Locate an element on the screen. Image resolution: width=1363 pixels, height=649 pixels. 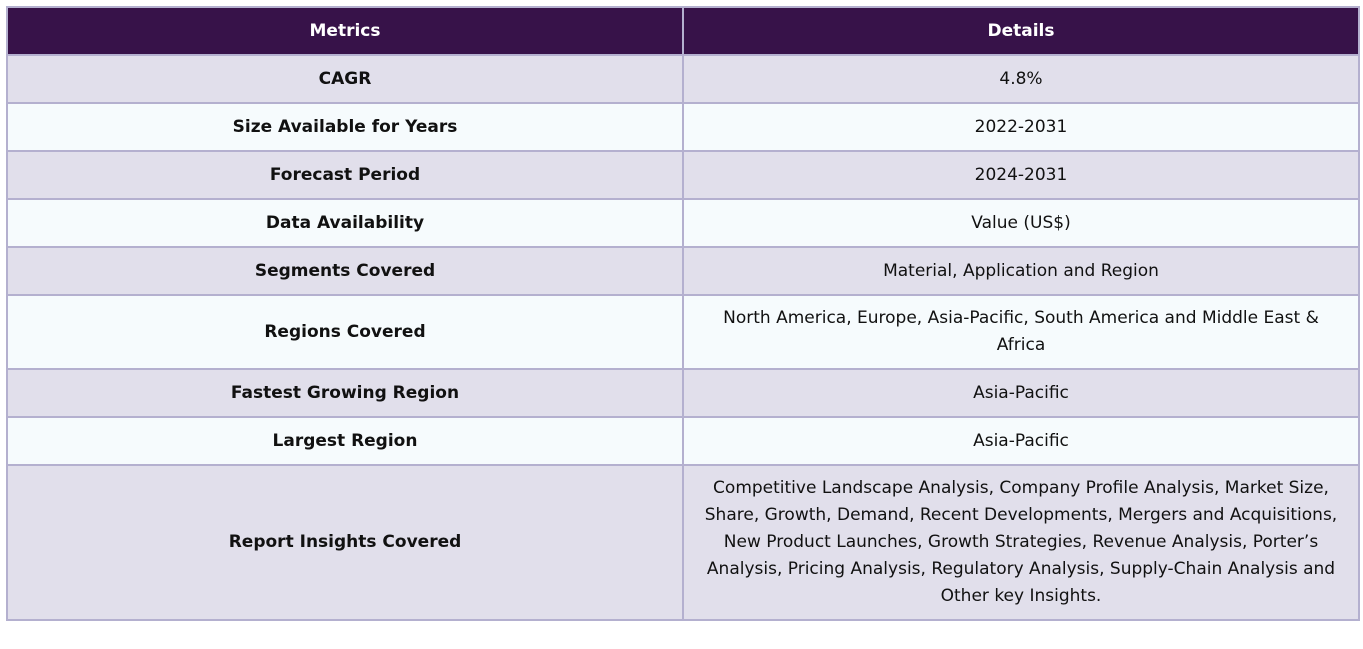
metric-cell: Data Availability is located at coordinates (345, 223).